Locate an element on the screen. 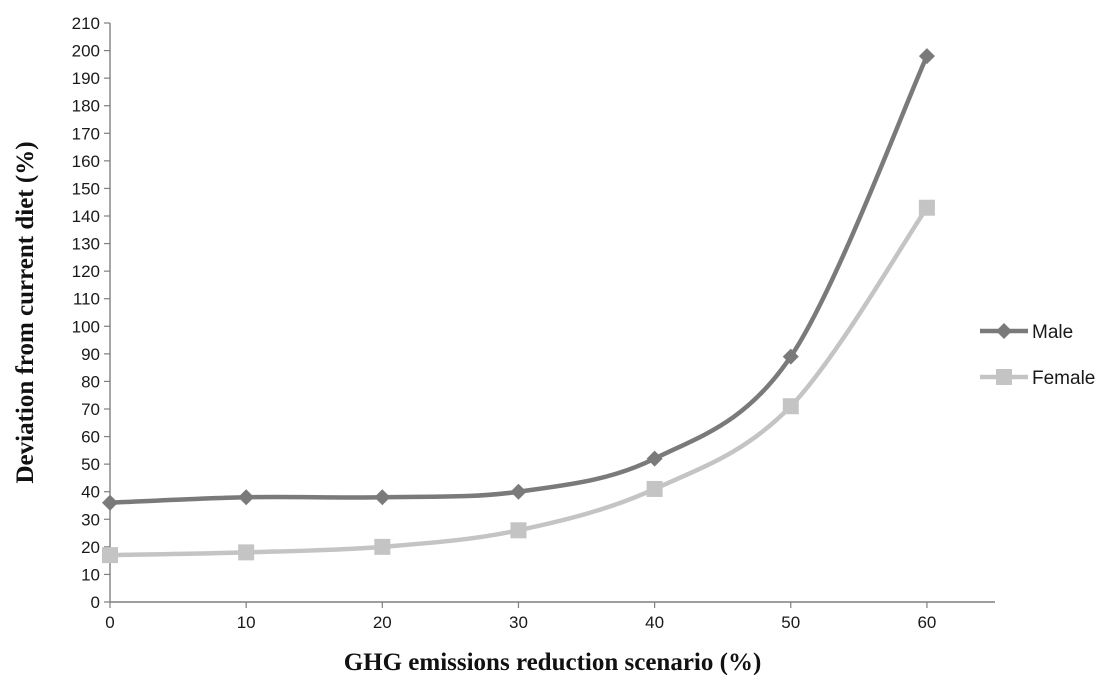 The image size is (1112, 675). x-tick-label: 0 is located at coordinates (109, 622).